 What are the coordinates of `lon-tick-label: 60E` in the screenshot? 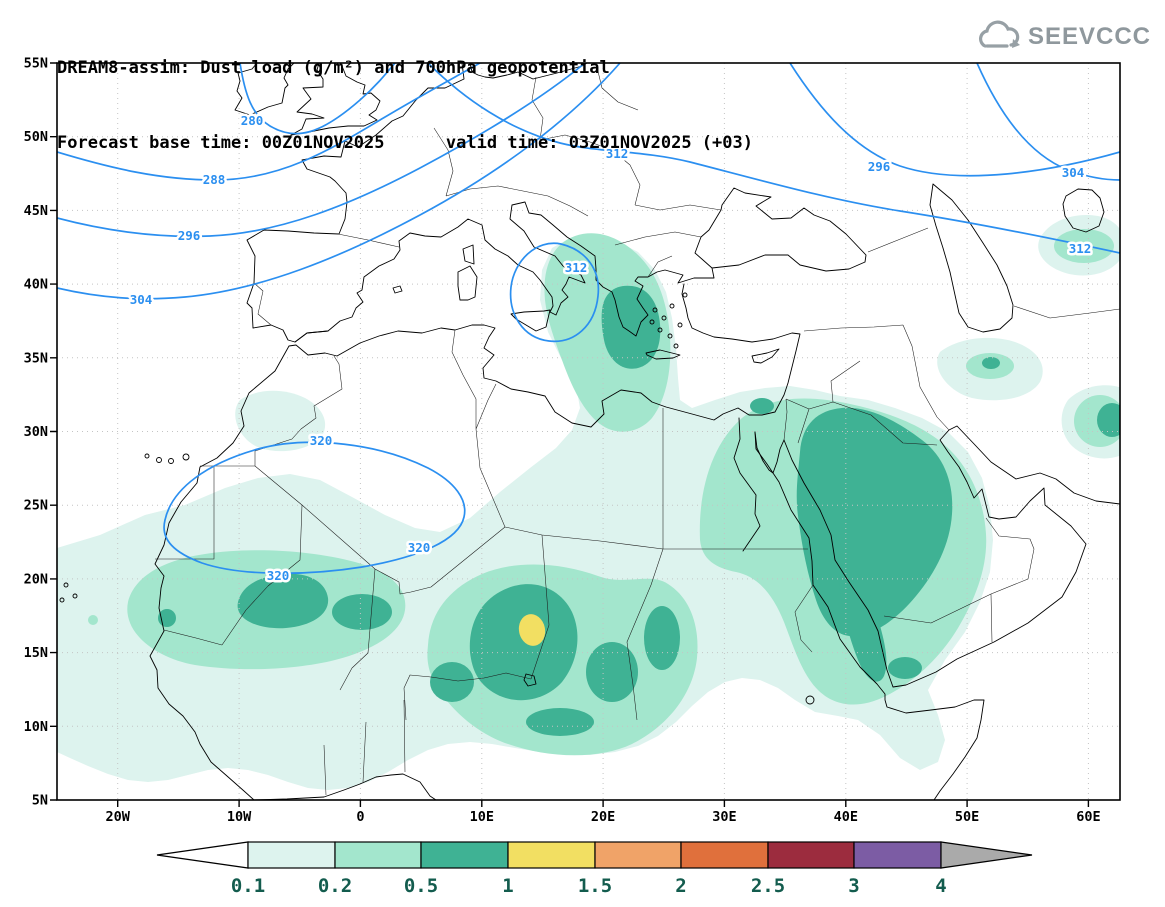 It's located at (1088, 817).